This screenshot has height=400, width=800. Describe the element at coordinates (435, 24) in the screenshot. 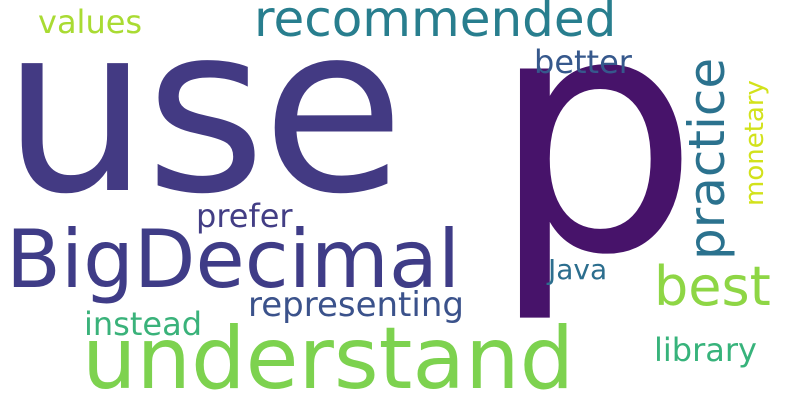

I see `word-recommended: recommended` at that location.